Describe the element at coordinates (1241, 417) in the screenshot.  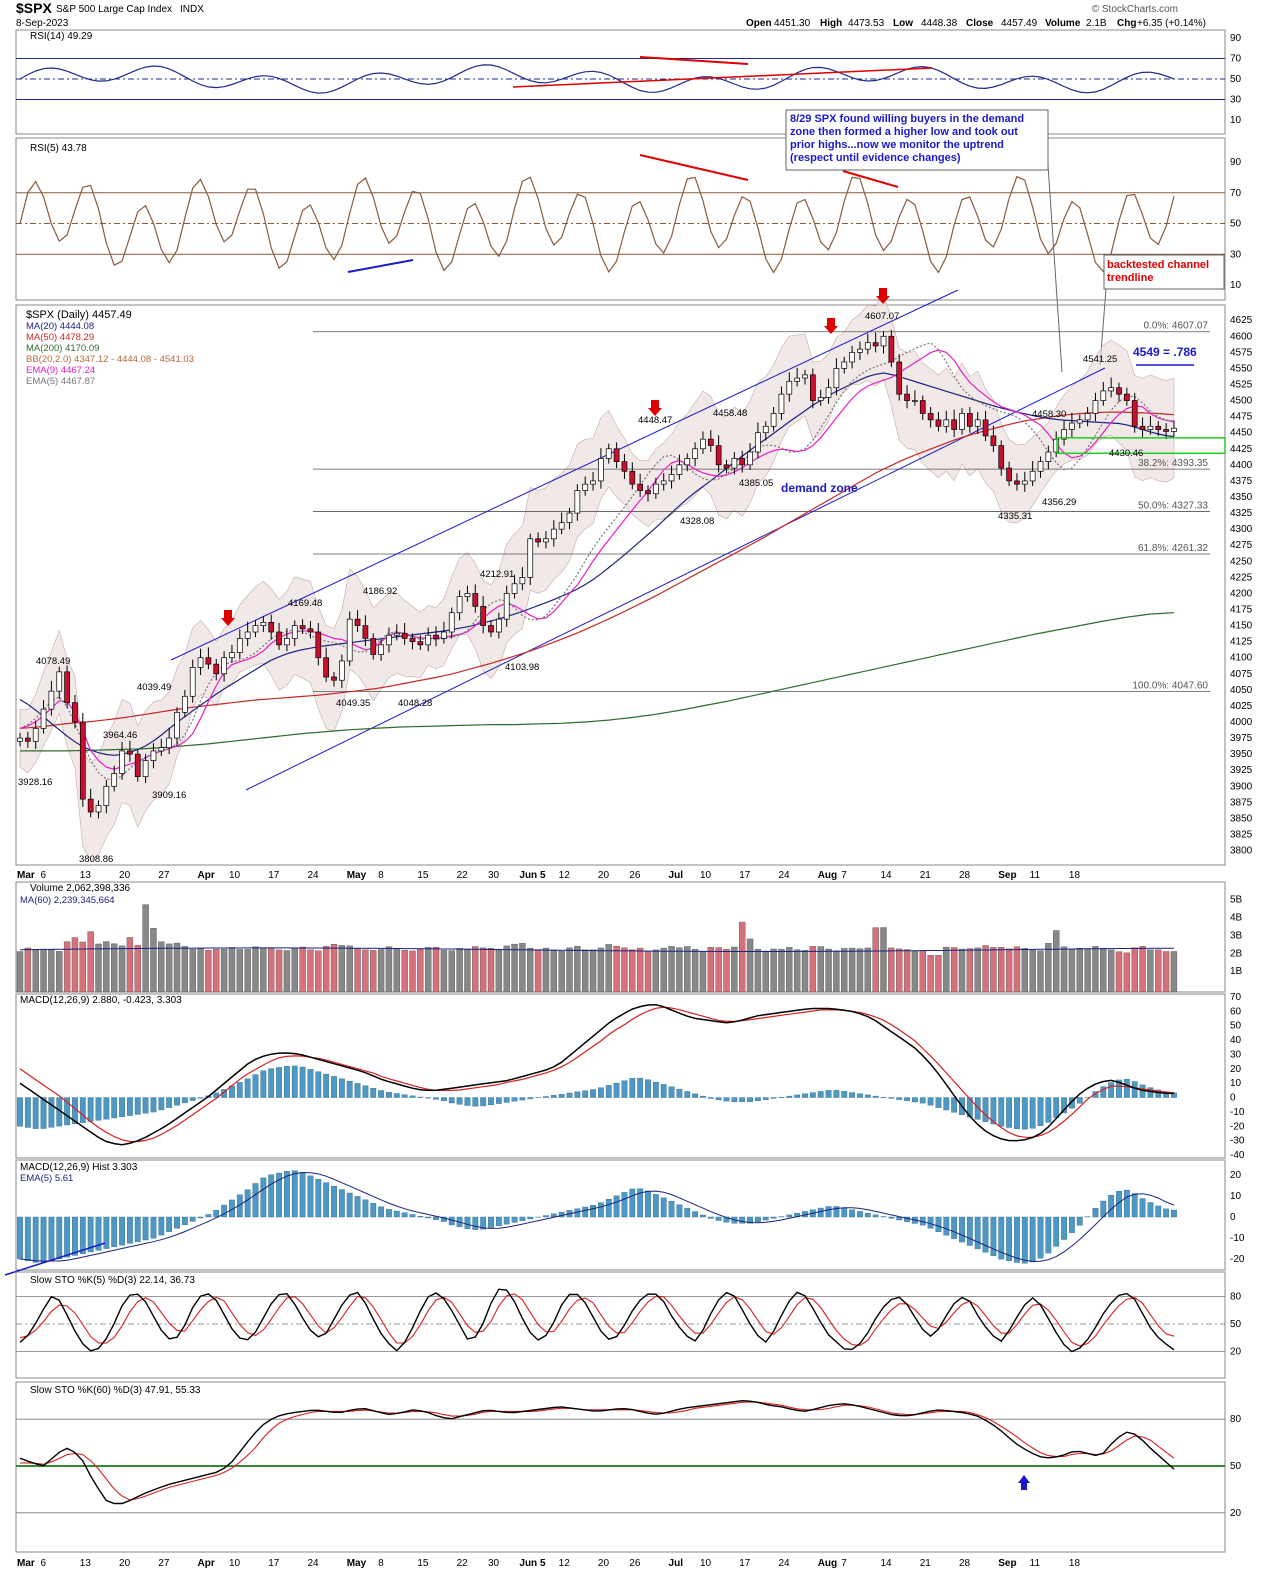
I see `price-tick: 4475` at that location.